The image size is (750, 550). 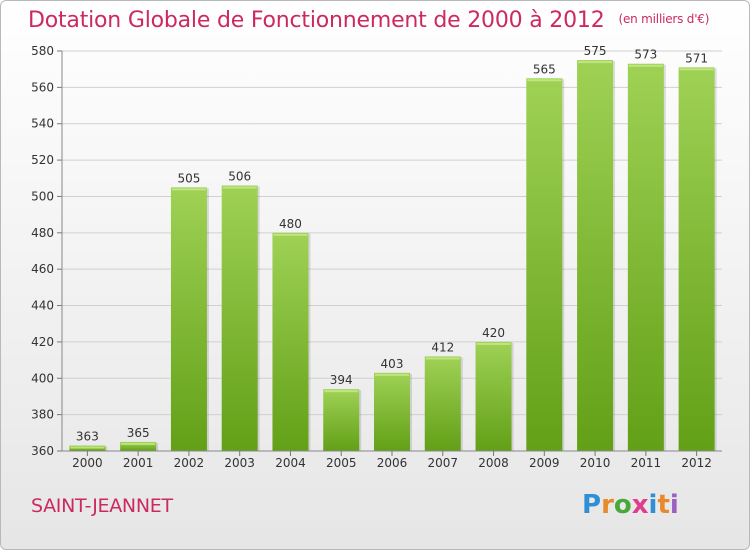 I want to click on value-label: 412, so click(x=442, y=347).